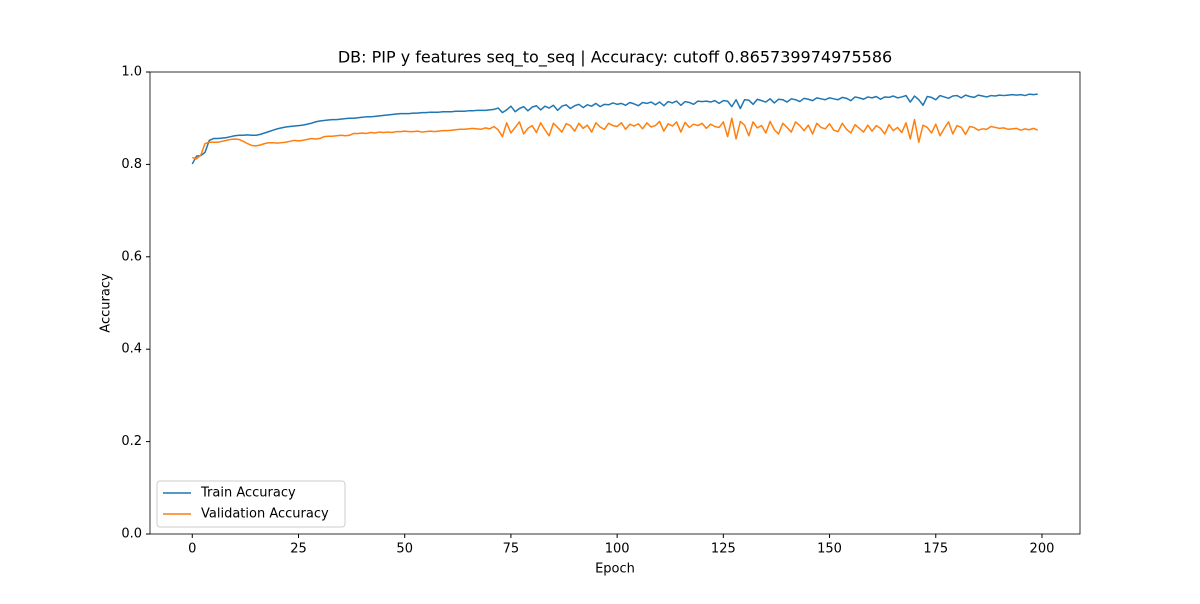 The image size is (1200, 604). I want to click on x-tick-label: 50, so click(404, 549).